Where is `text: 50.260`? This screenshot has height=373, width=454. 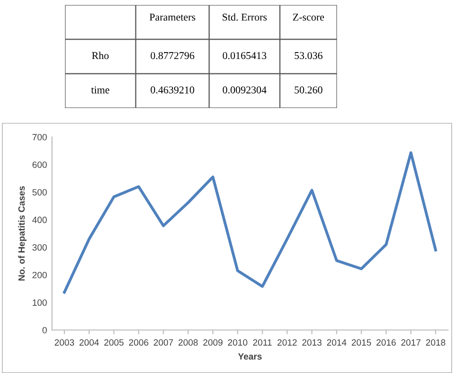
text: 50.260 is located at coordinates (308, 90).